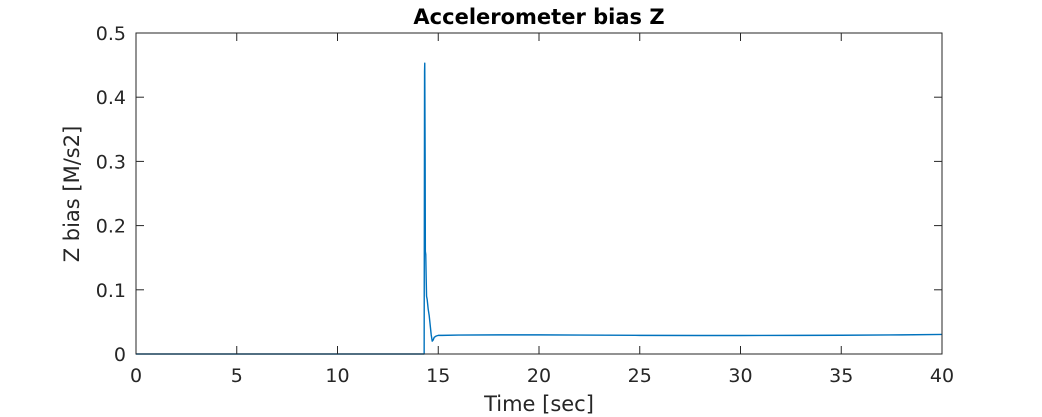 This screenshot has width=1042, height=417. What do you see at coordinates (111, 98) in the screenshot?
I see `y-tick-label: 0.4` at bounding box center [111, 98].